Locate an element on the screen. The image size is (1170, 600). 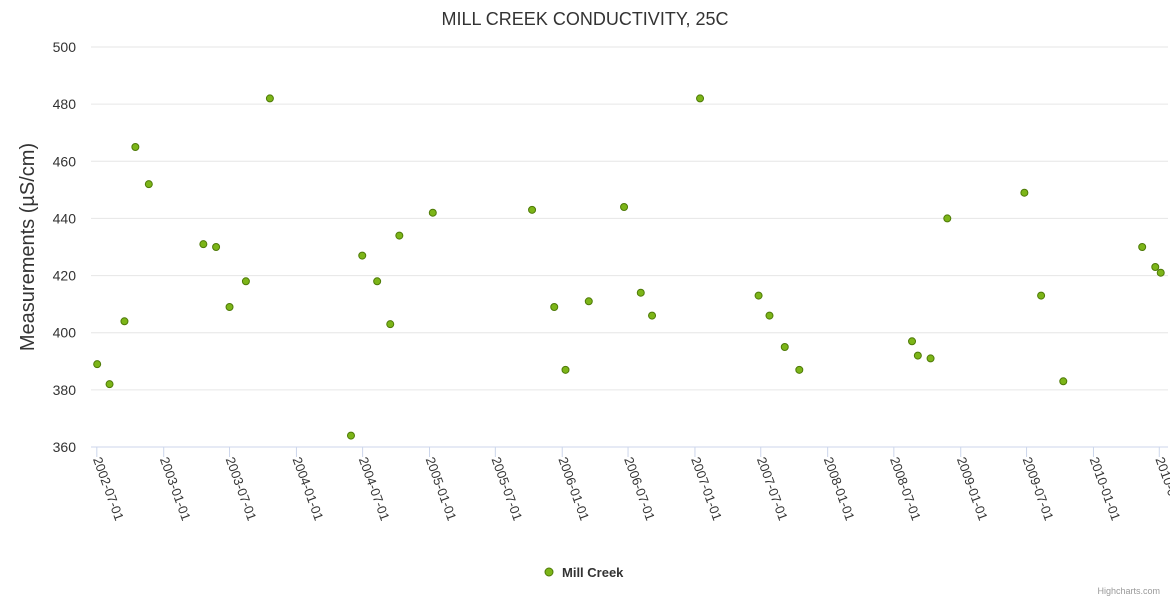
y-tick-label: 380 is located at coordinates (65, 390).